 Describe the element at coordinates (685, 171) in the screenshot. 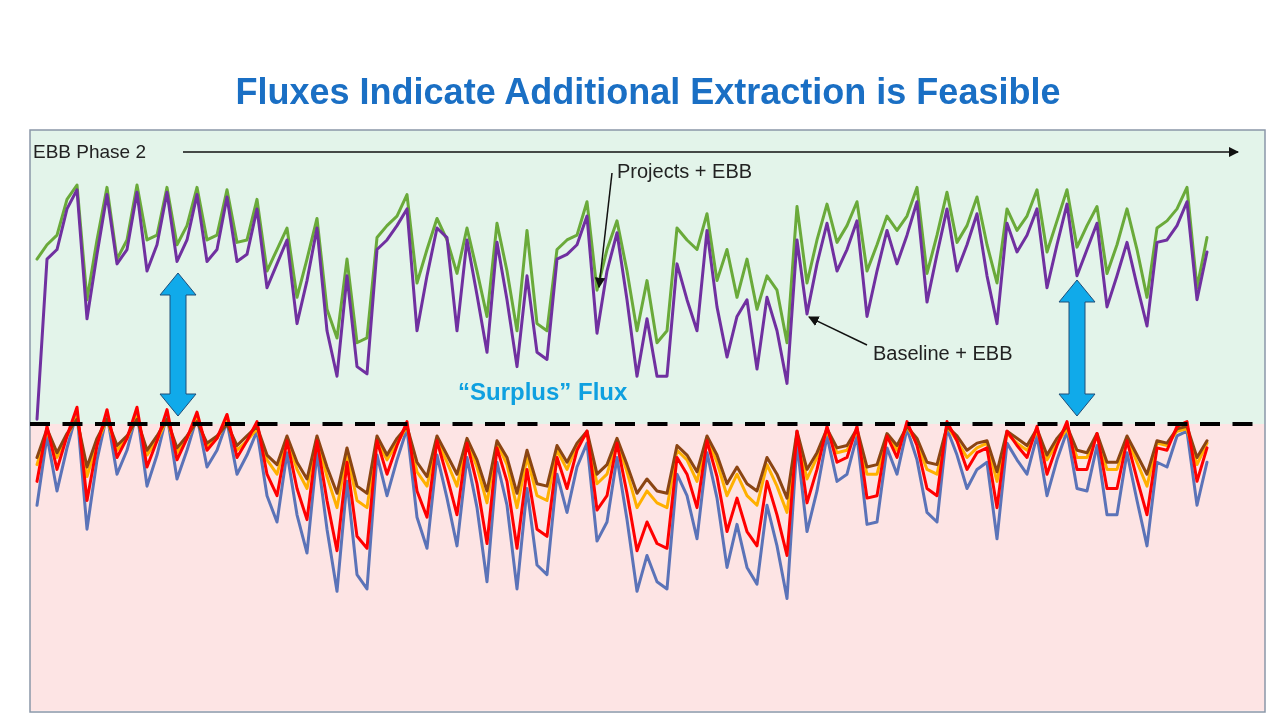

I see `series-label: Projects + EBB` at that location.